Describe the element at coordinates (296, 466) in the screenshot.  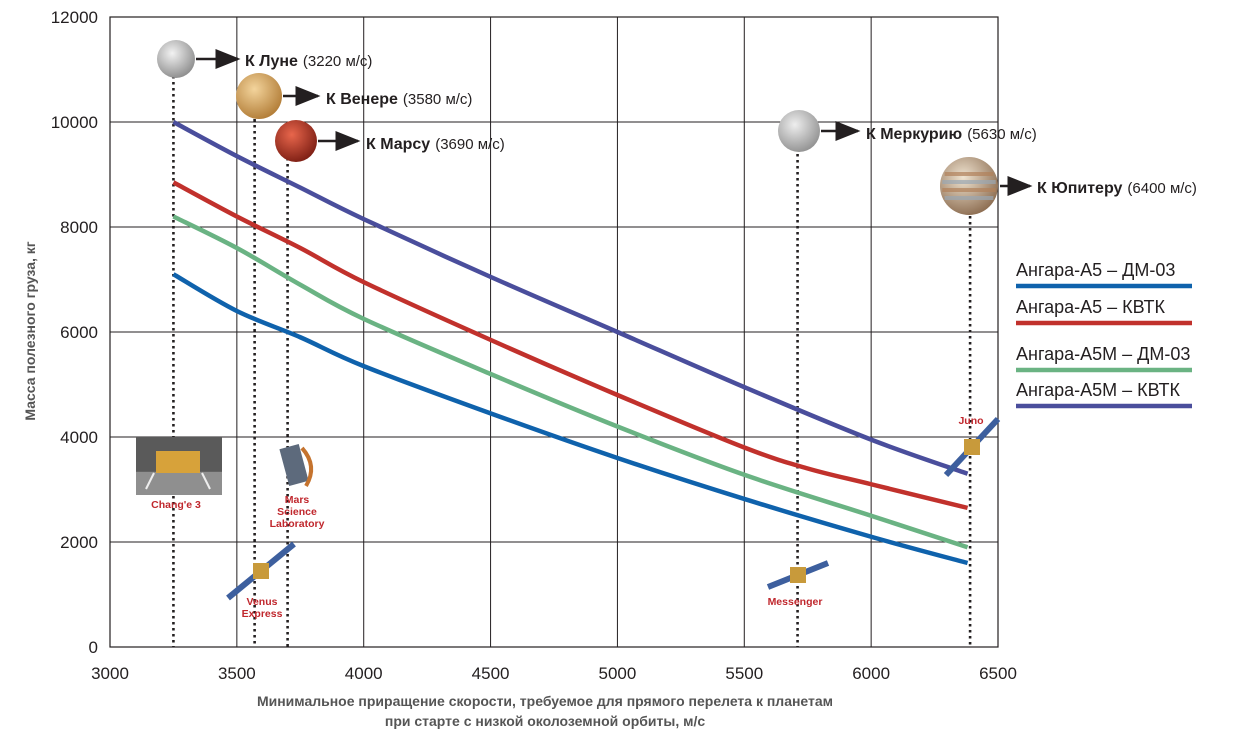
I see `capsule-icon` at that location.